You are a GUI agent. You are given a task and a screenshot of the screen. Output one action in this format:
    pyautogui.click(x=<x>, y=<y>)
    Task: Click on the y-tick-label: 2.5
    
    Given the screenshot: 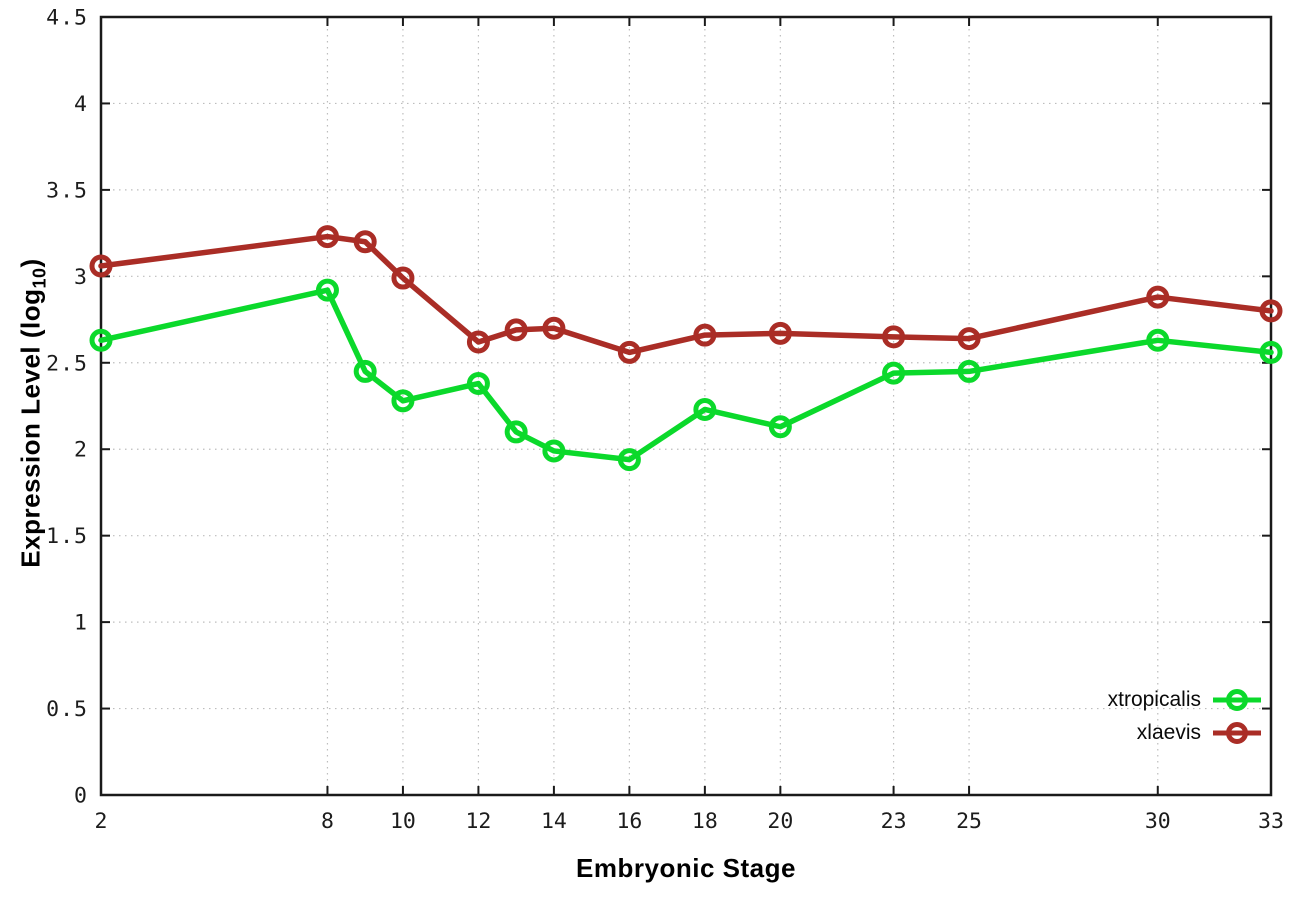 What is the action you would take?
    pyautogui.click(x=67, y=363)
    